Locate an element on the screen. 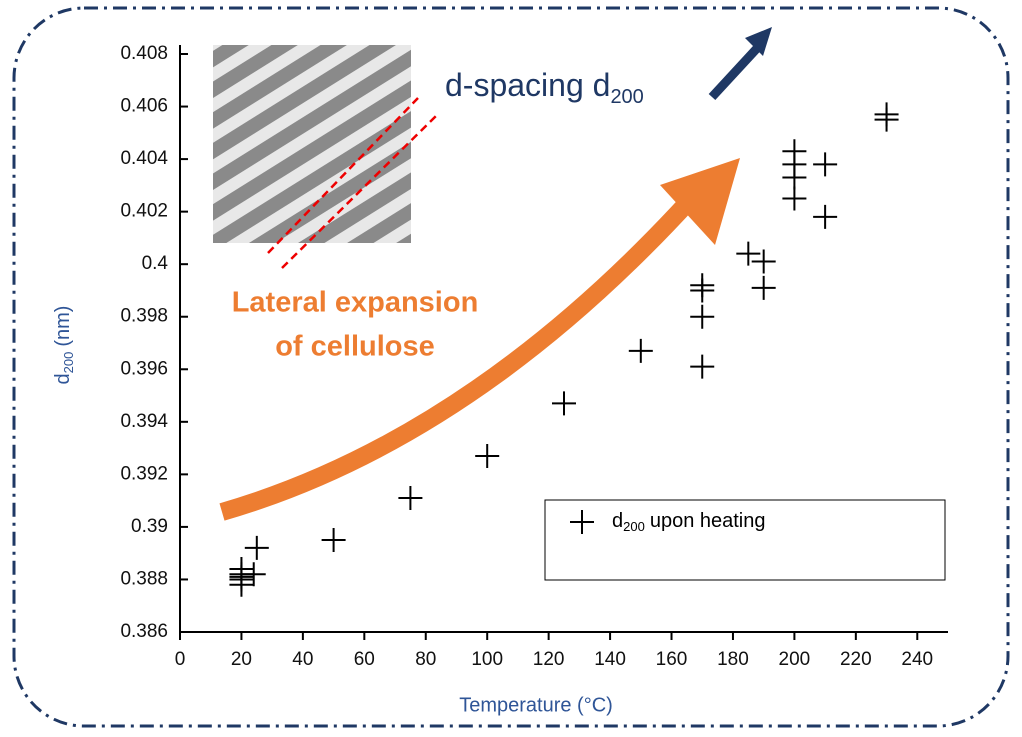 The width and height of the screenshot is (1022, 737). legend is located at coordinates (745, 540).